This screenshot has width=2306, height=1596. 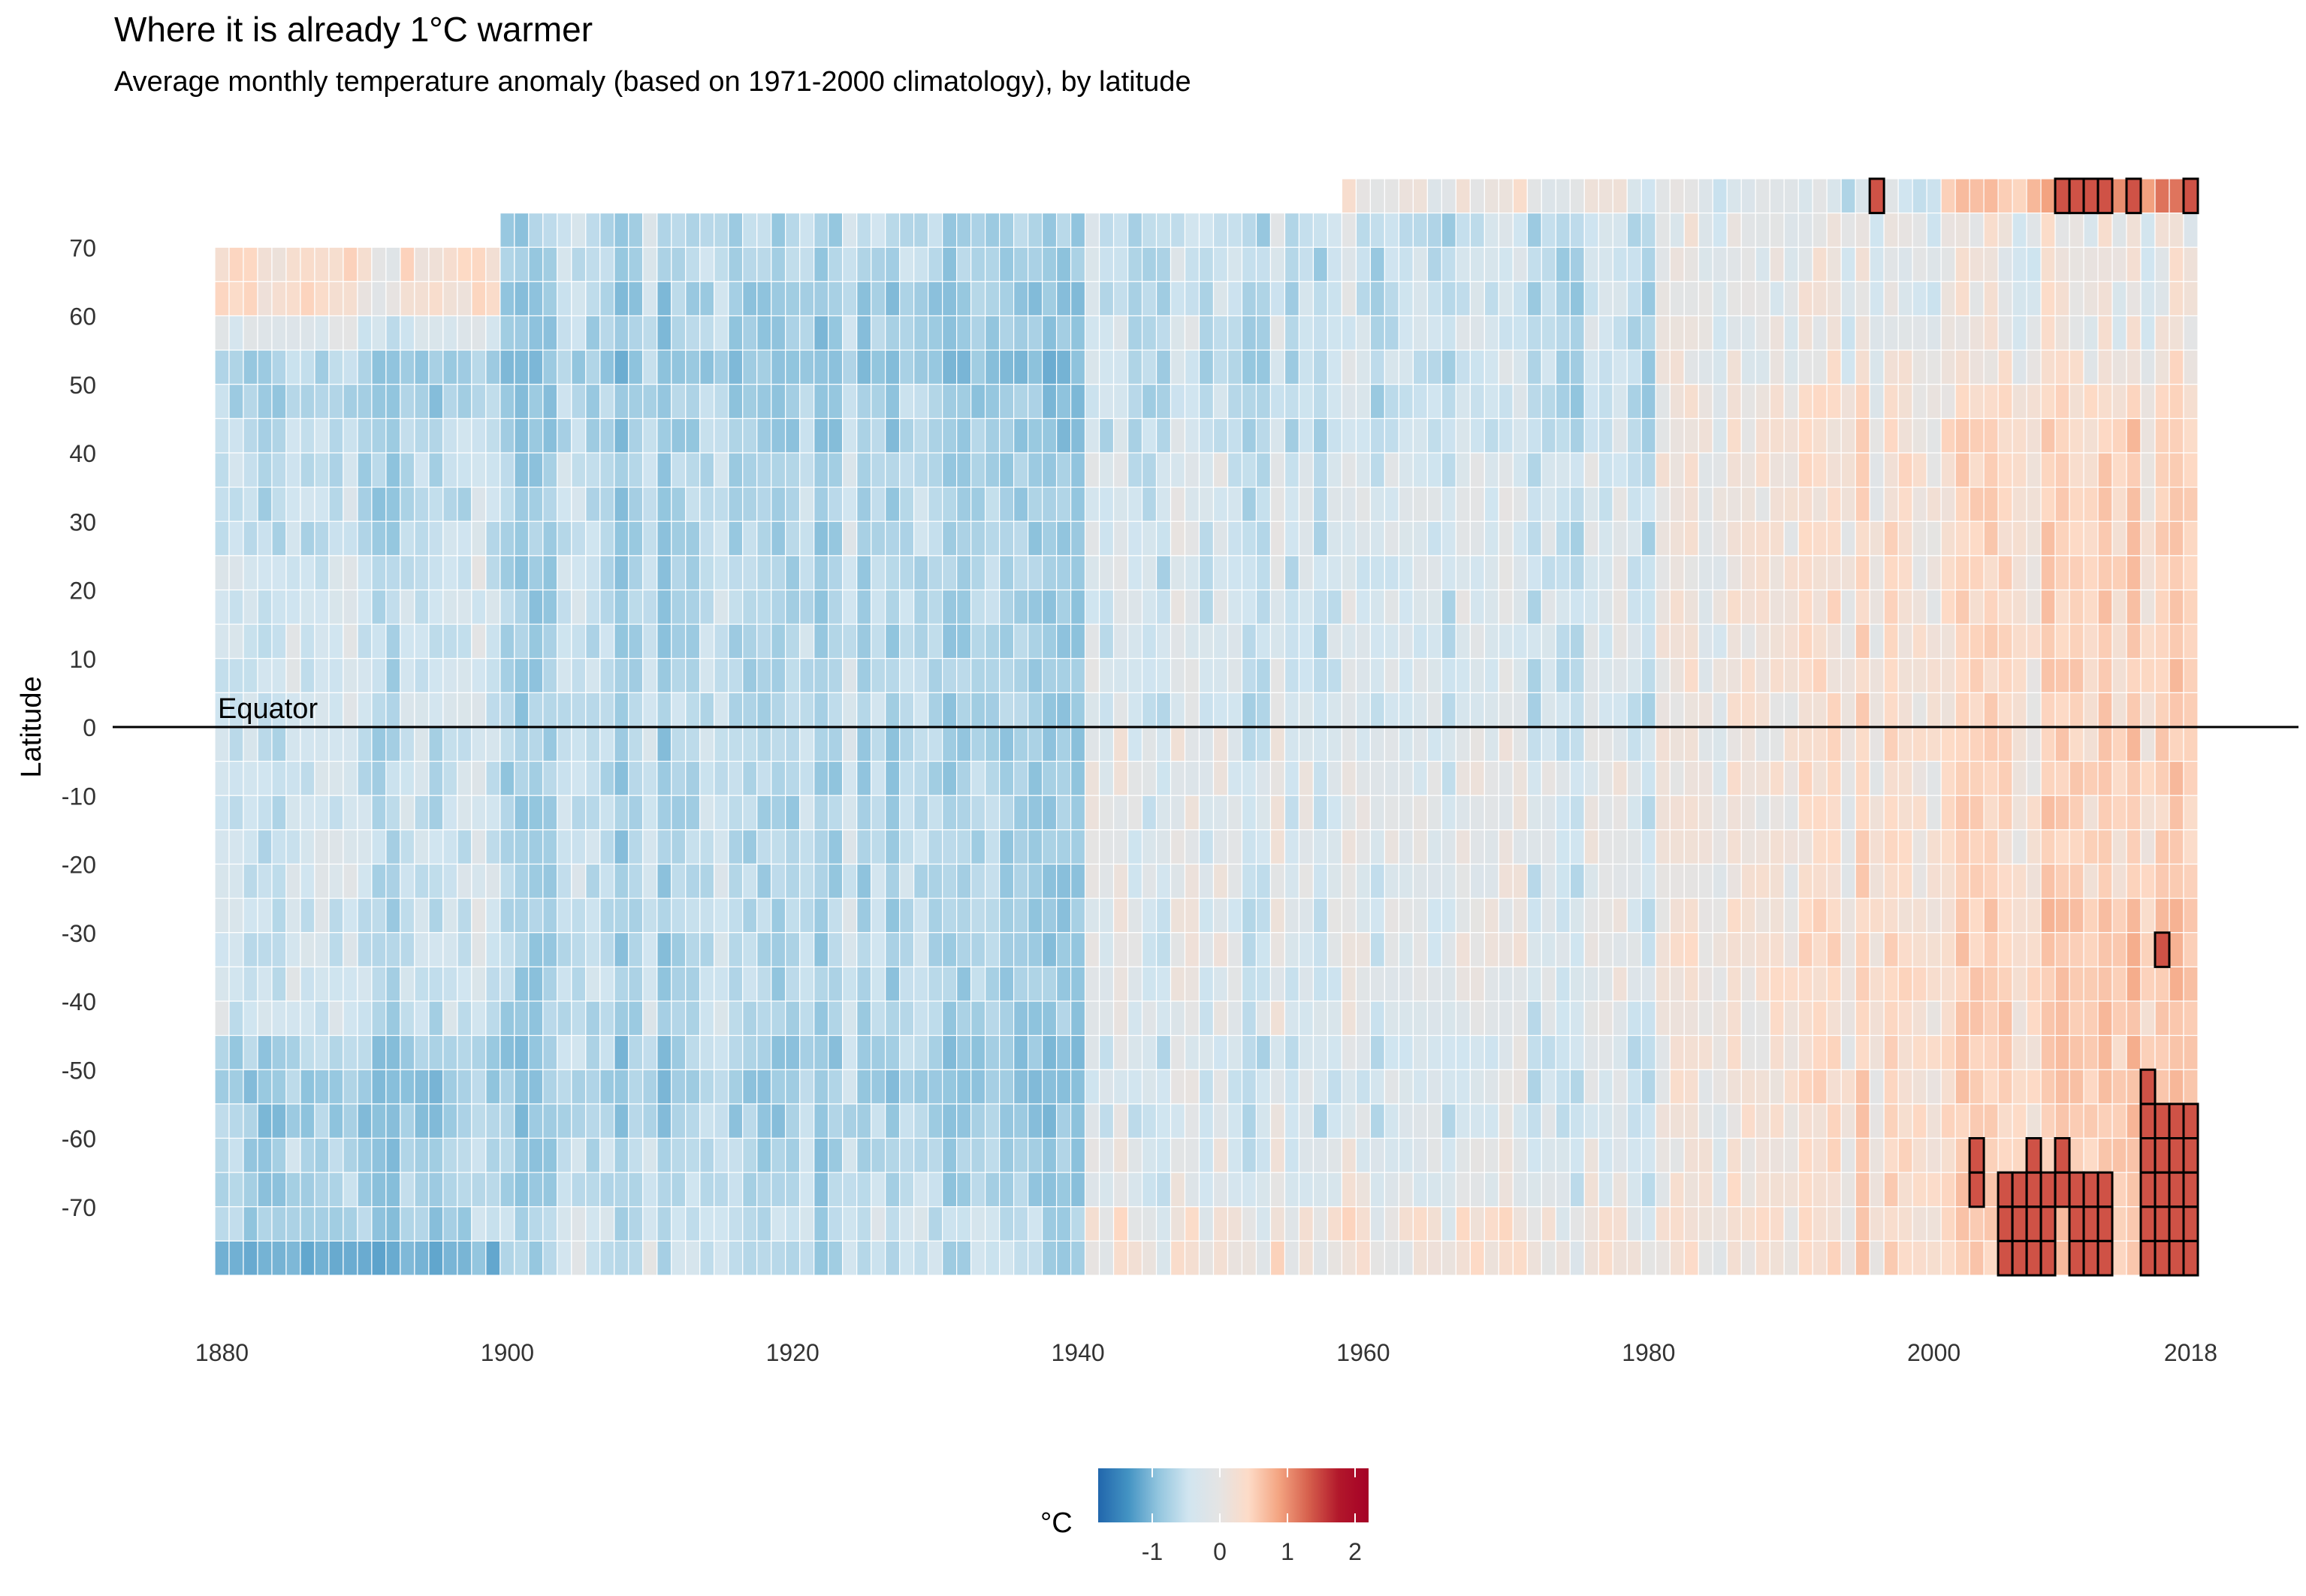 What do you see at coordinates (1206, 1352) in the screenshot?
I see `x-axis-ticks: 1880 1900 1920 1940 1960 1980 2000 2018` at bounding box center [1206, 1352].